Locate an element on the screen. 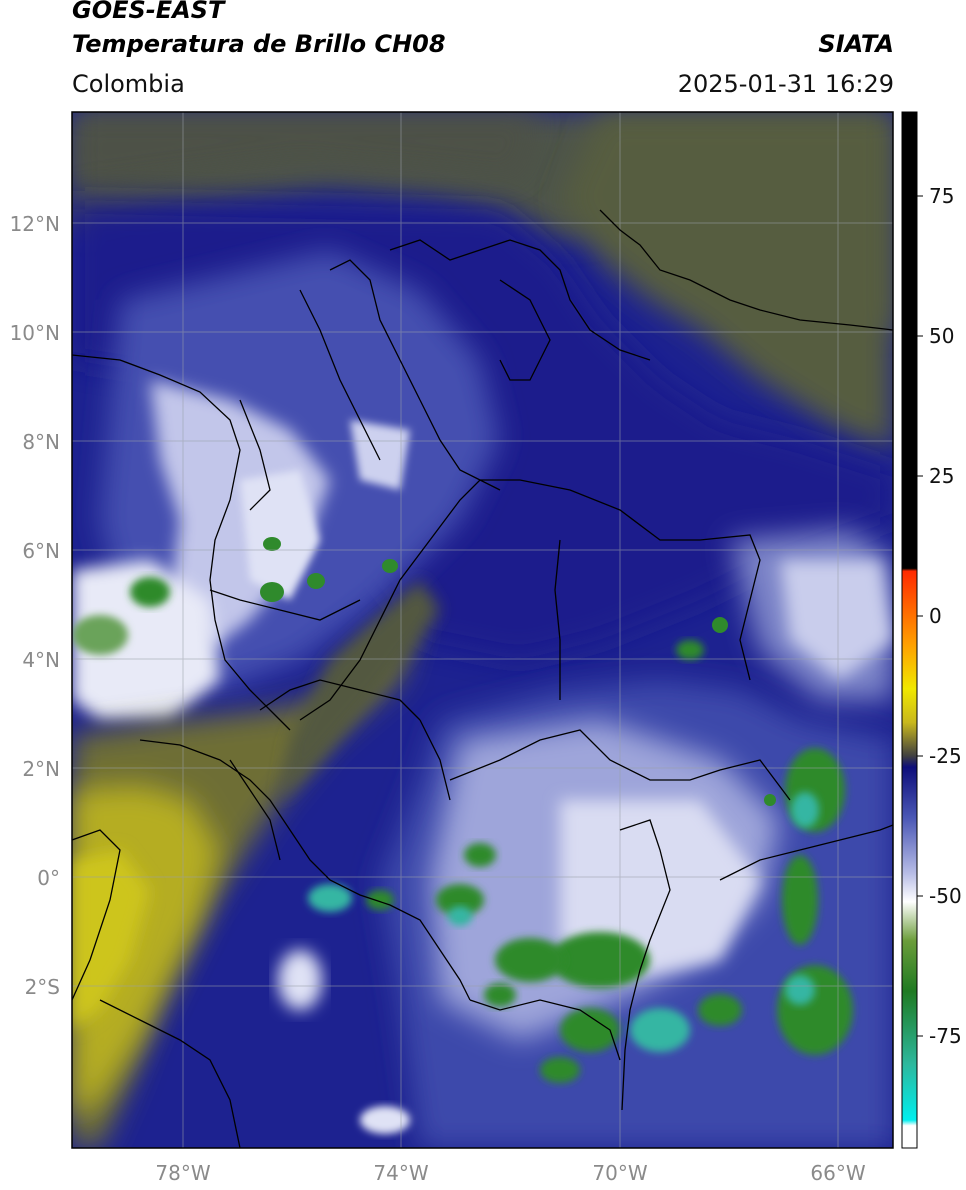 This screenshot has height=1190, width=966. colorbar-tick-label: 75 is located at coordinates (941, 196).